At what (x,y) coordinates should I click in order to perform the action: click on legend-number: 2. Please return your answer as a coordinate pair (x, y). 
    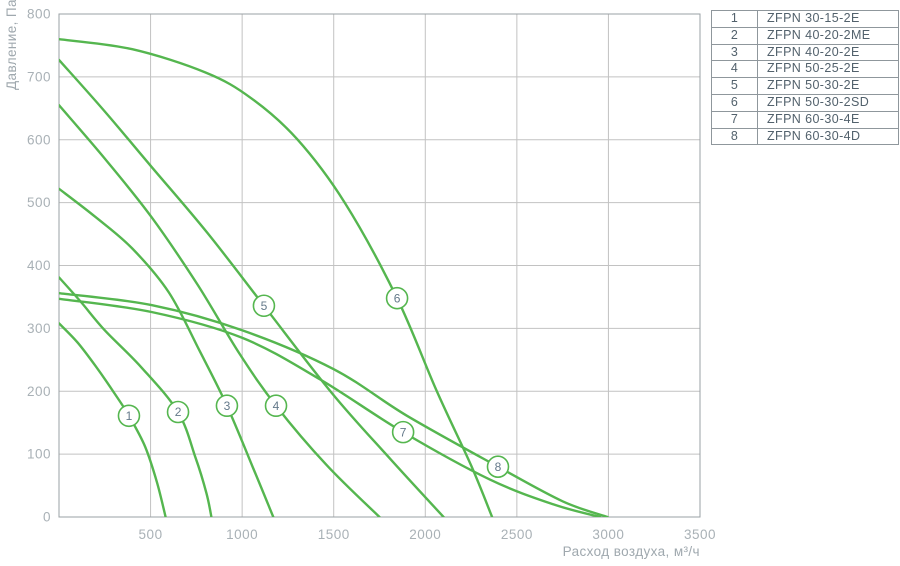
    Looking at the image, I should click on (734, 35).